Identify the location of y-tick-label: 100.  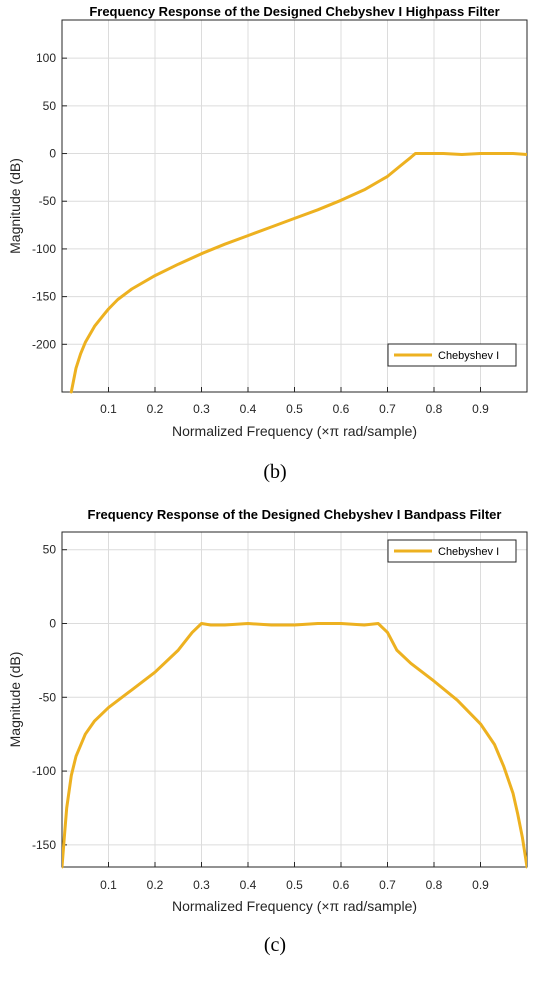
(46, 58).